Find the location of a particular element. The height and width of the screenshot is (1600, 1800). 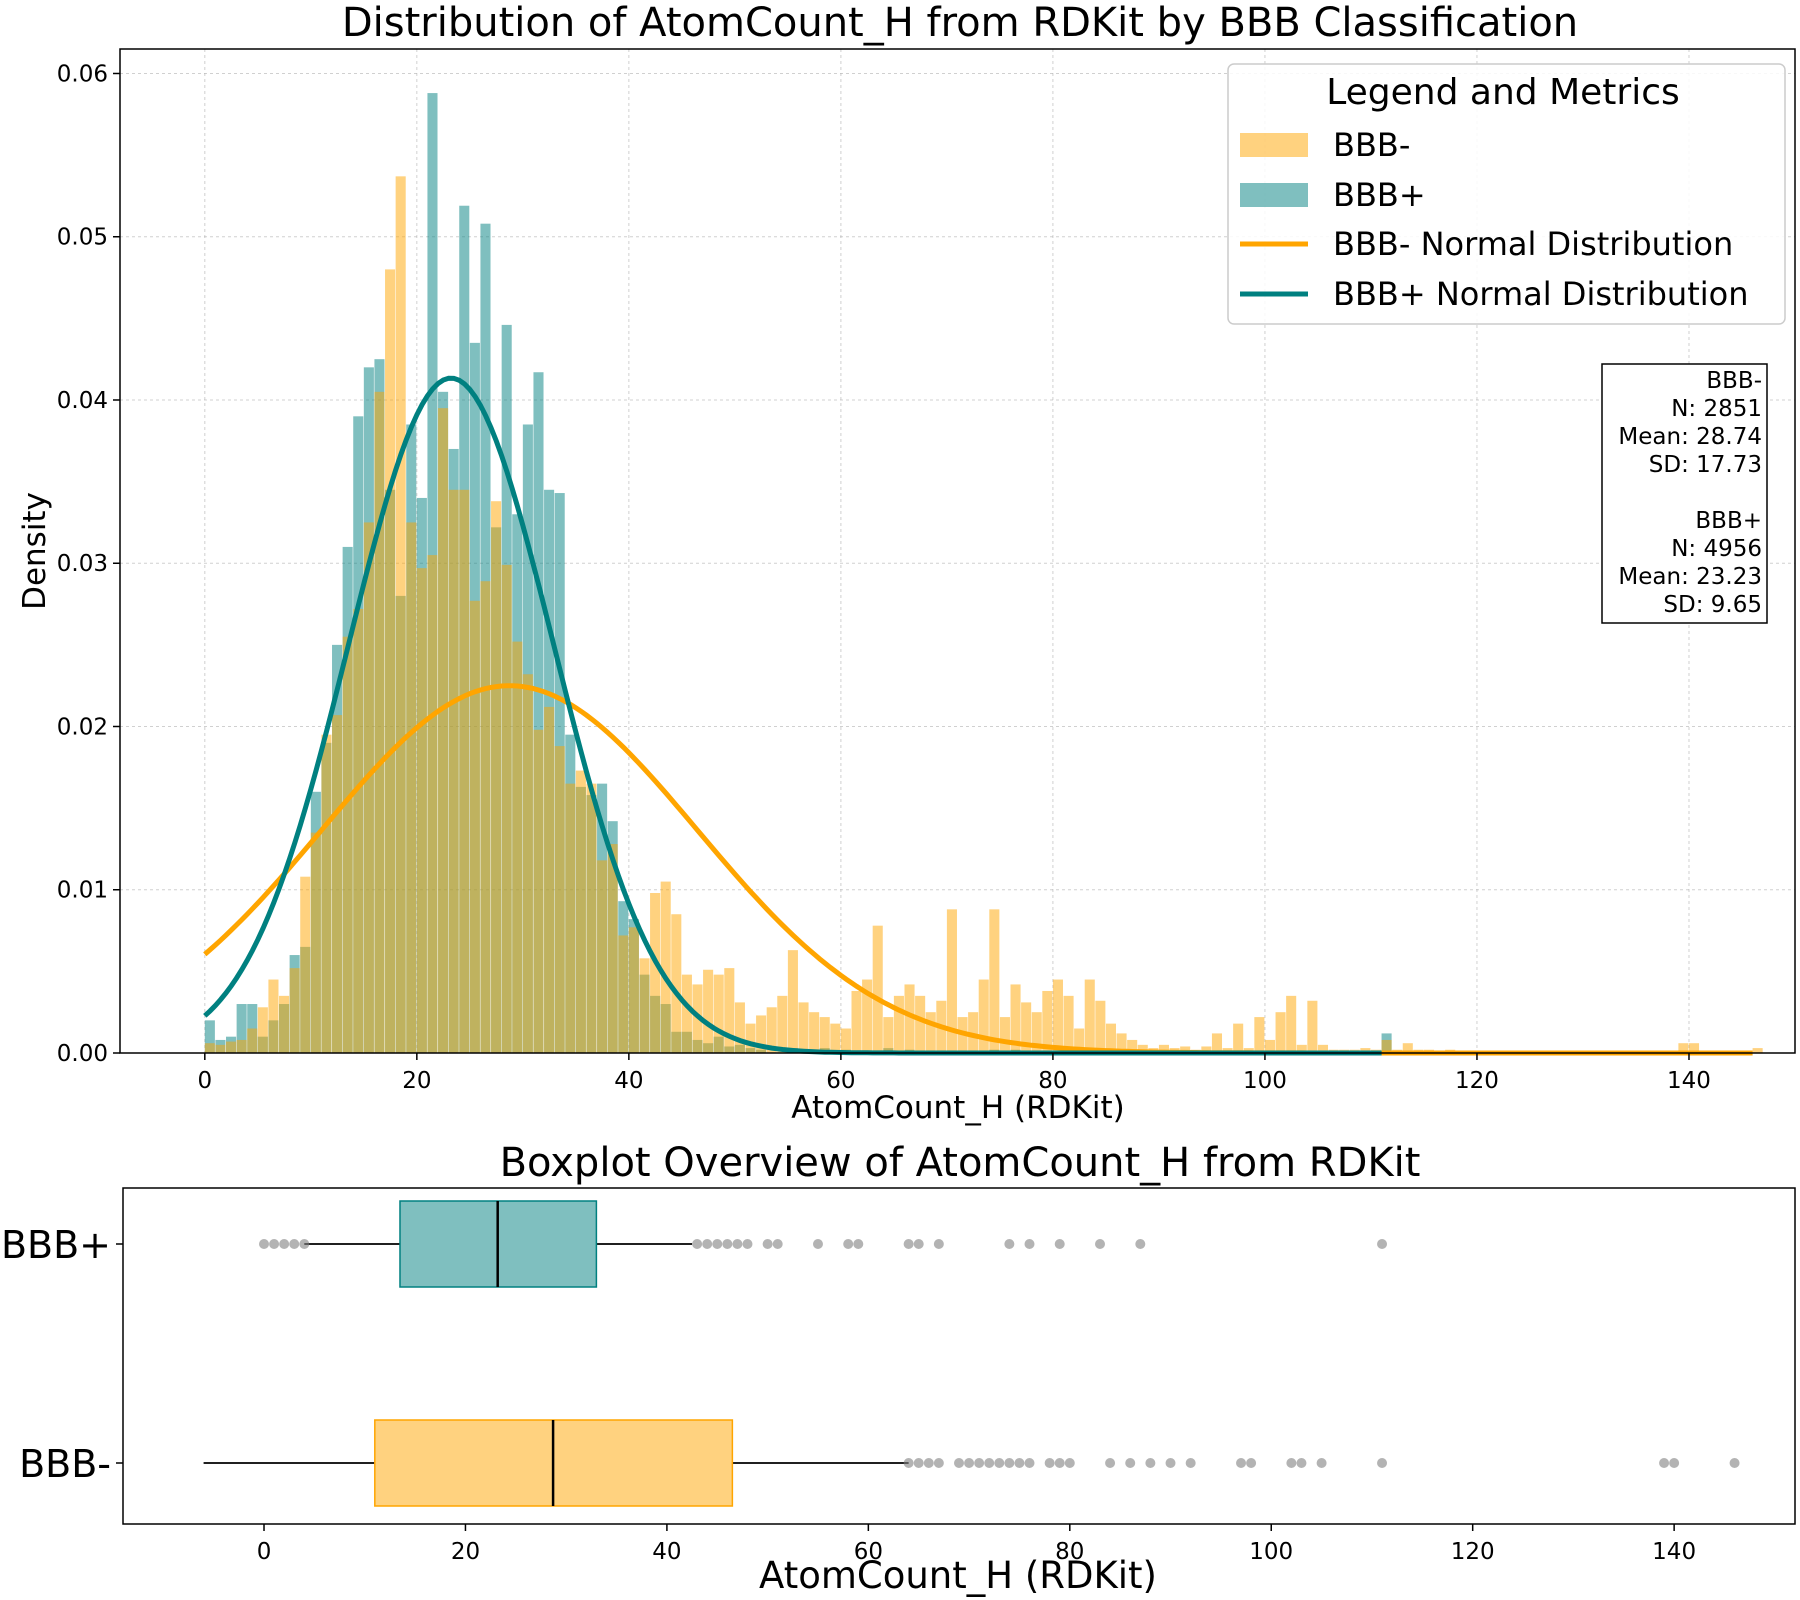

boxplot-x-tick-label: 100 is located at coordinates (1271, 1552).